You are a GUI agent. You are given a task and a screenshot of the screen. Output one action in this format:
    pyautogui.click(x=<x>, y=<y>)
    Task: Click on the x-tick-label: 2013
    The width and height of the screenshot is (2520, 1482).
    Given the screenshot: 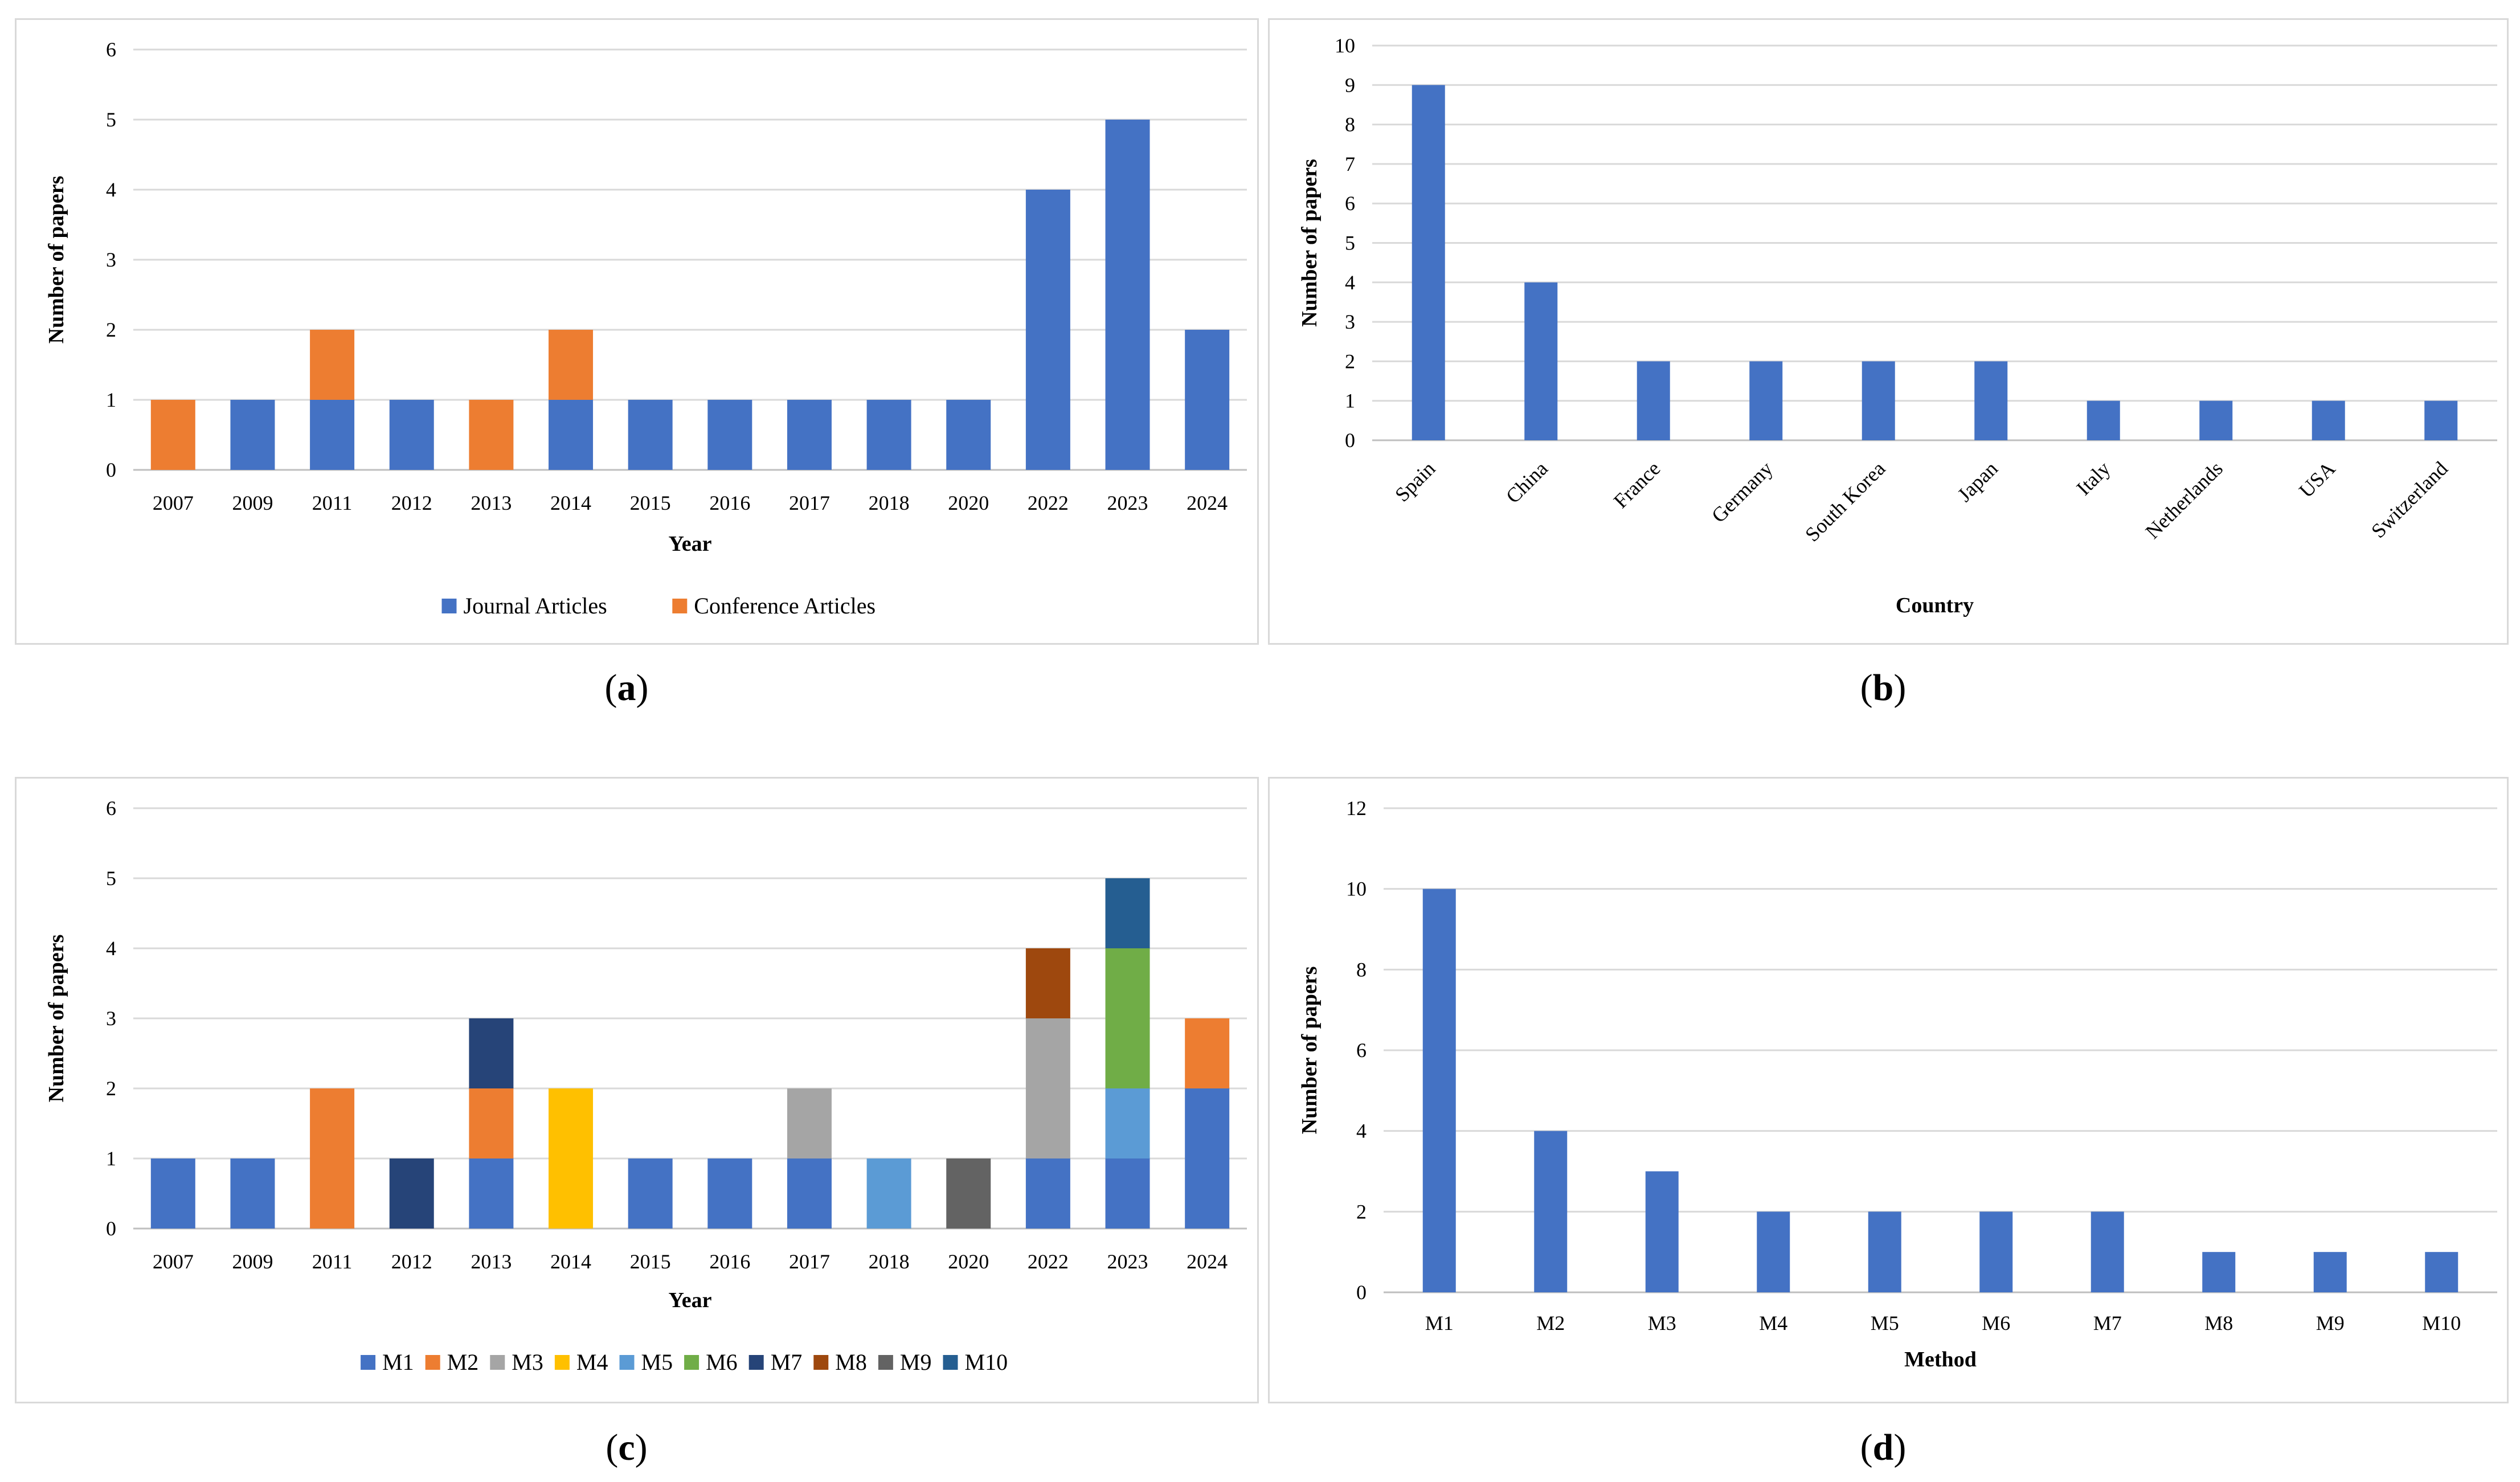 What is the action you would take?
    pyautogui.click(x=491, y=1262)
    